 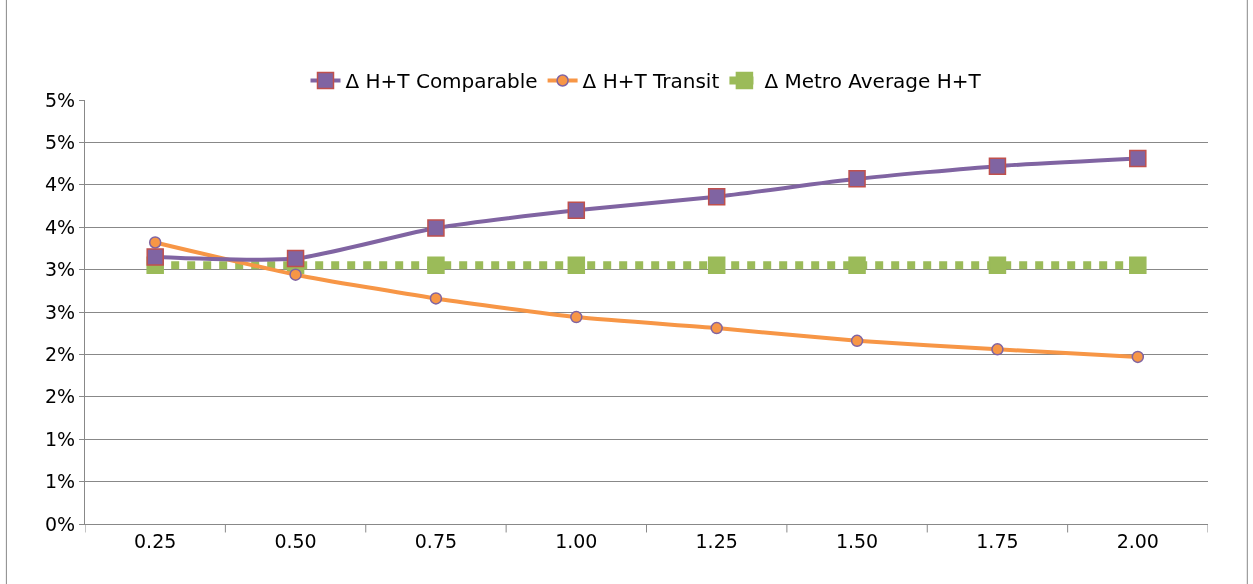 I want to click on x-tick-label: 0.75, so click(x=436, y=540).